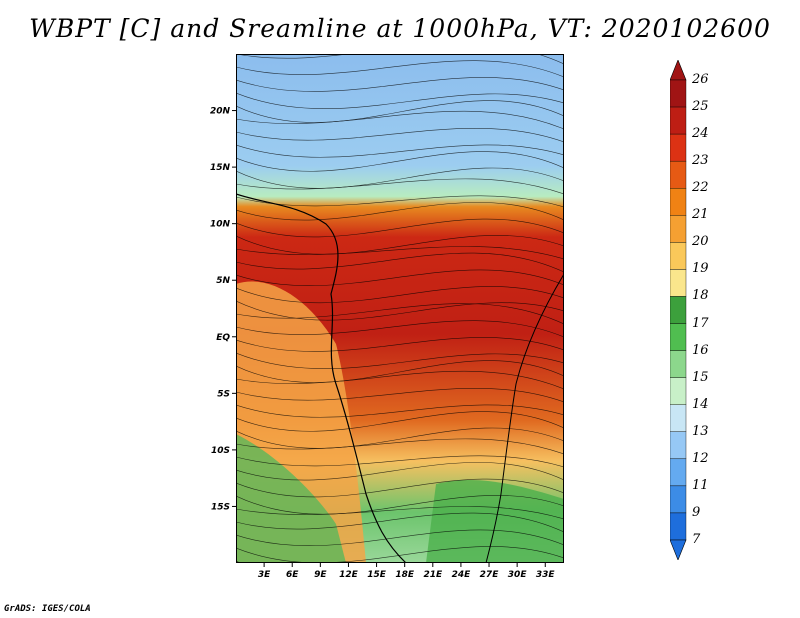  I want to click on lon-tick-label: 9E, so click(320, 575).